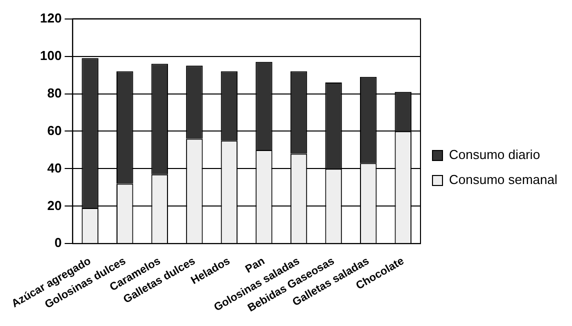 The width and height of the screenshot is (572, 326). What do you see at coordinates (51, 55) in the screenshot?
I see `y-tick-label: 100` at bounding box center [51, 55].